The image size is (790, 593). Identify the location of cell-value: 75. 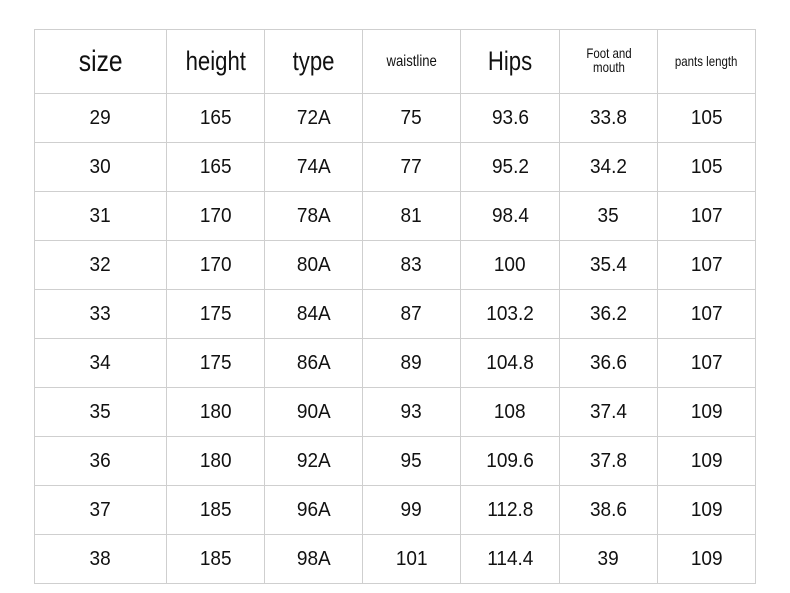
(411, 117).